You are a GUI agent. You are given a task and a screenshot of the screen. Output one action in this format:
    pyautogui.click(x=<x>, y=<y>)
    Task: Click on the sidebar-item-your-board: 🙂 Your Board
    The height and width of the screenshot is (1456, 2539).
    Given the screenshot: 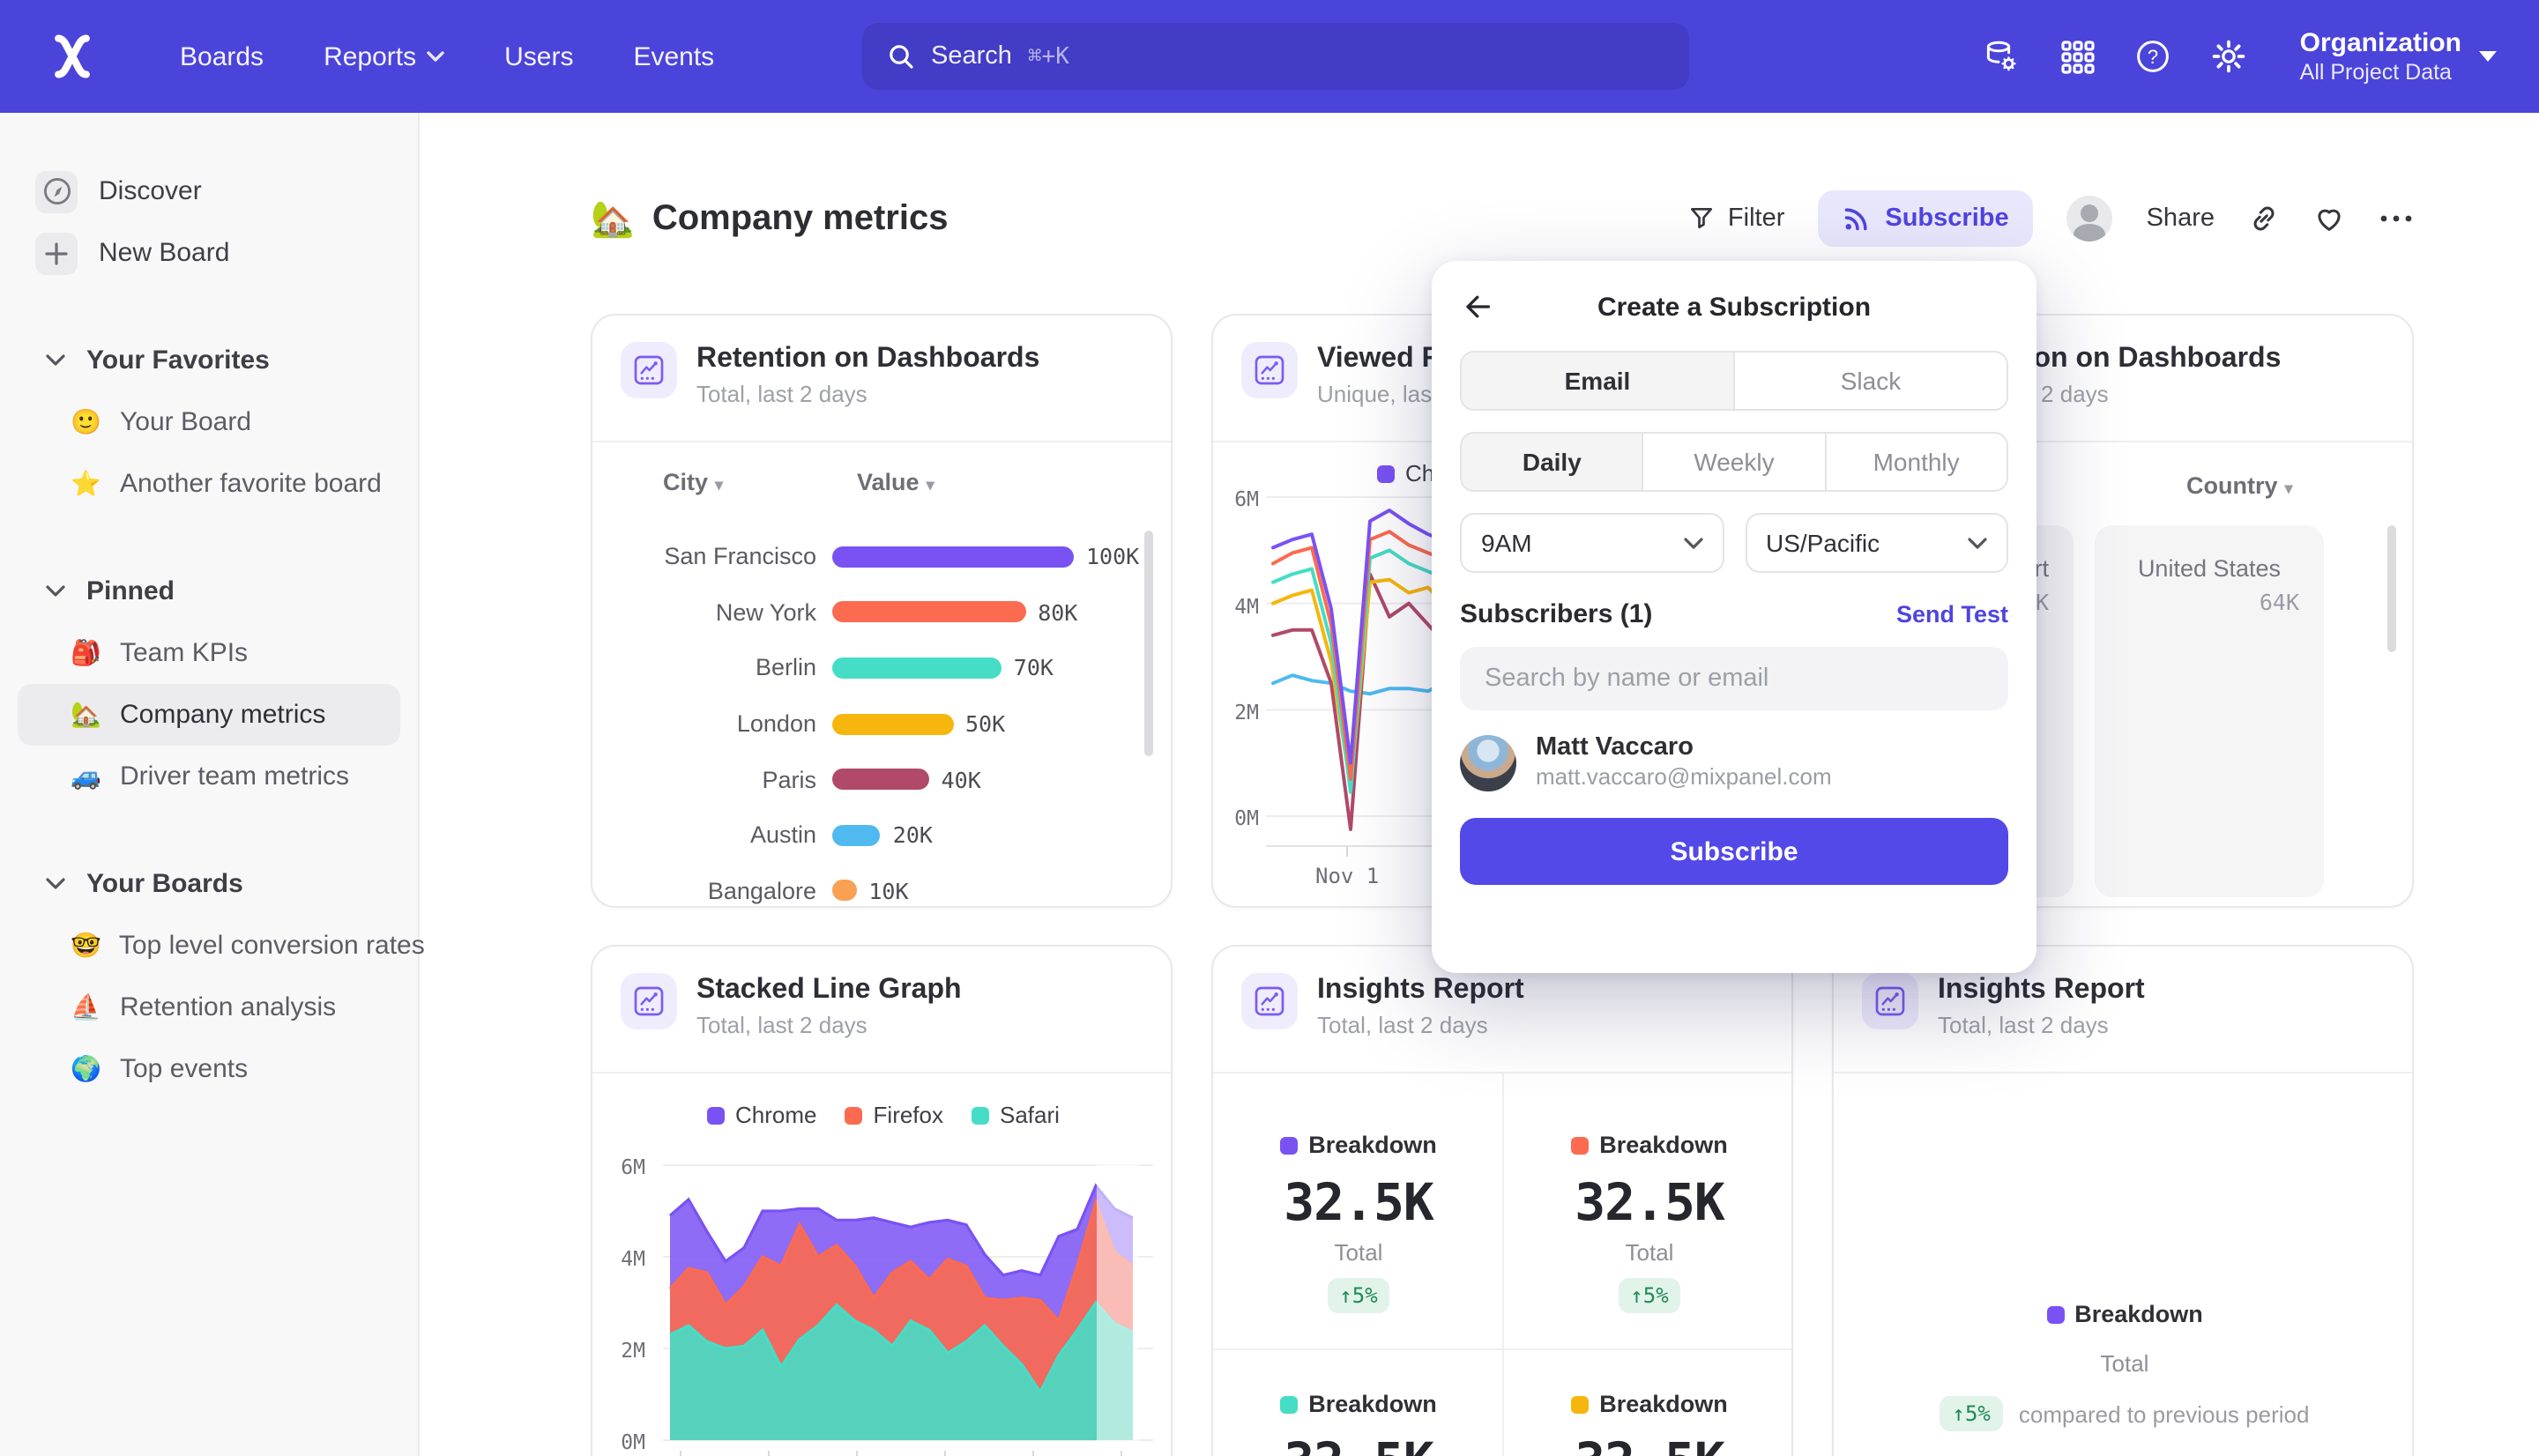 What is the action you would take?
    pyautogui.click(x=161, y=422)
    